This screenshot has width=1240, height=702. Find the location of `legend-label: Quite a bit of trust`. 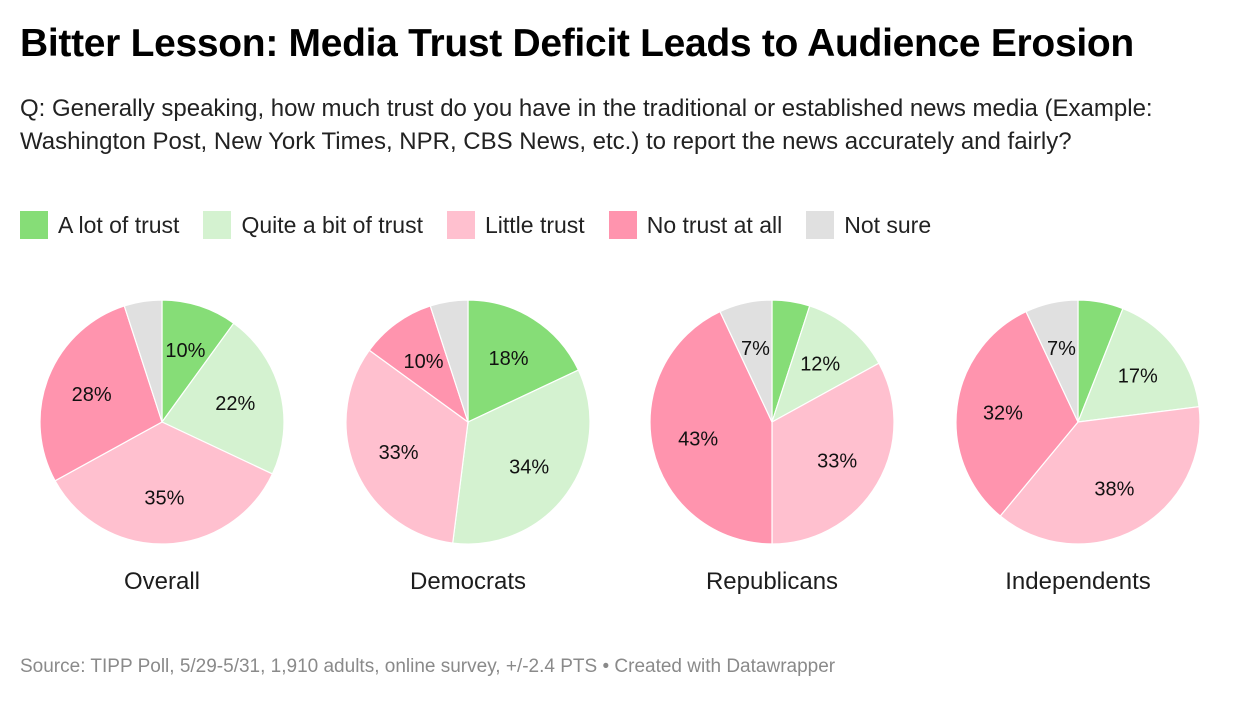

legend-label: Quite a bit of trust is located at coordinates (332, 224).